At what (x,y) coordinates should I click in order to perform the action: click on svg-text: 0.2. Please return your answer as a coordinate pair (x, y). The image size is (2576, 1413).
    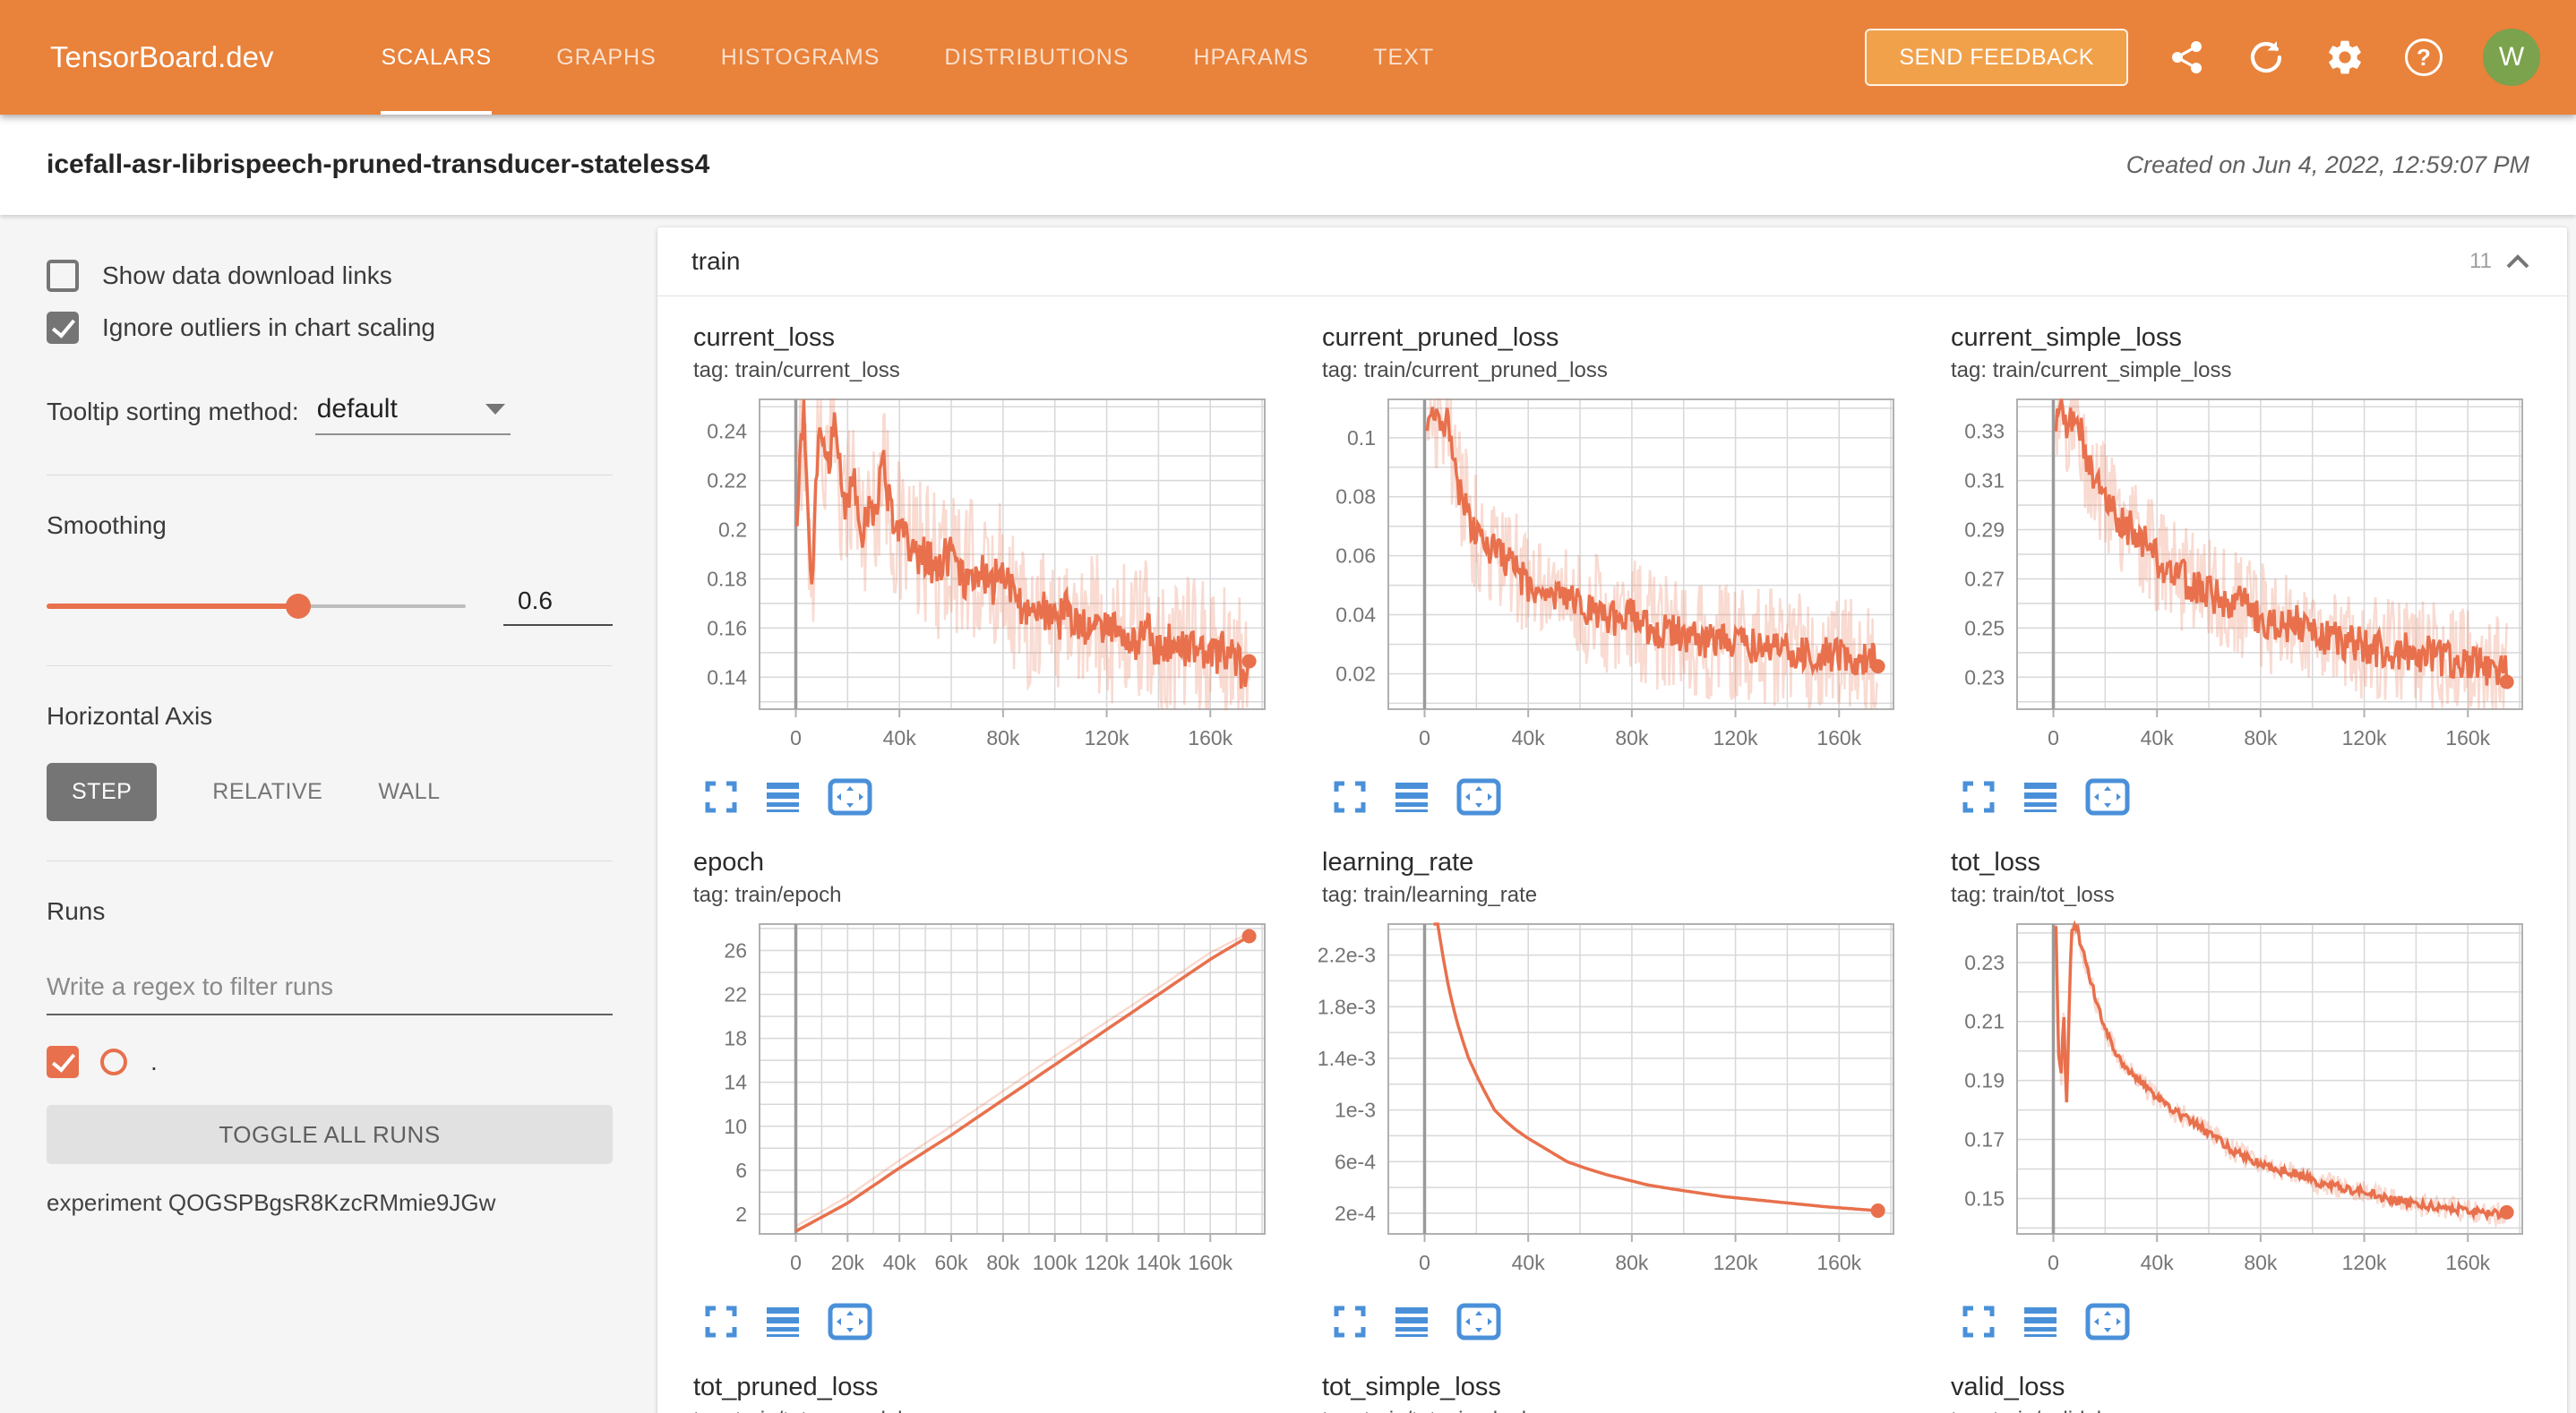
    Looking at the image, I should click on (732, 530).